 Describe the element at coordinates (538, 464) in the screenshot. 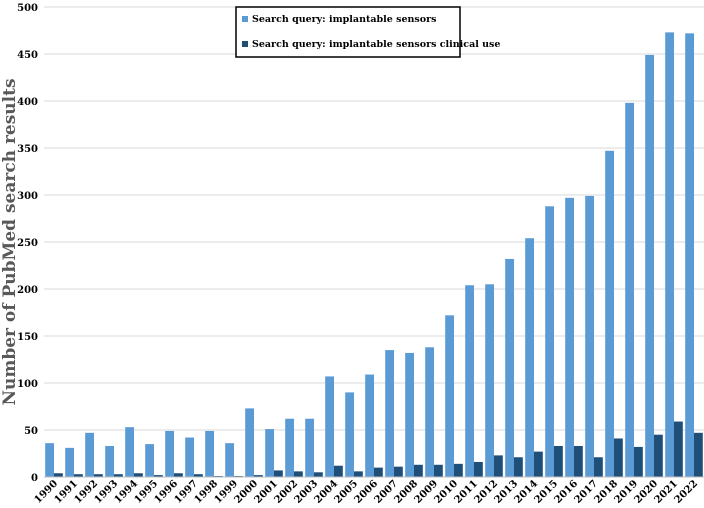

I see `bar-clinical-use-2014` at that location.